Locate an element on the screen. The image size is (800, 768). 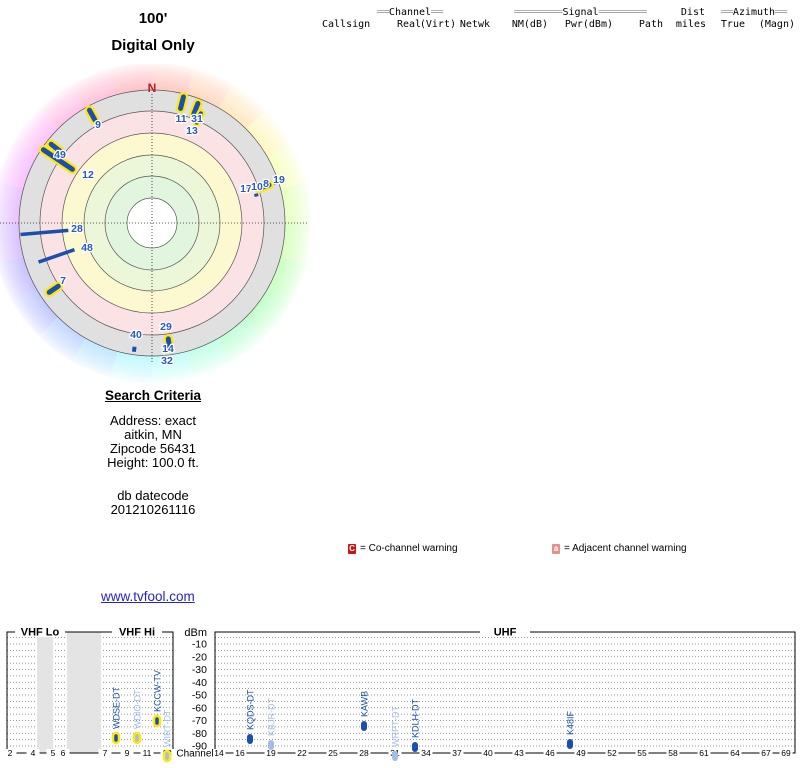
col-virt: (Virt) is located at coordinates (437, 24).